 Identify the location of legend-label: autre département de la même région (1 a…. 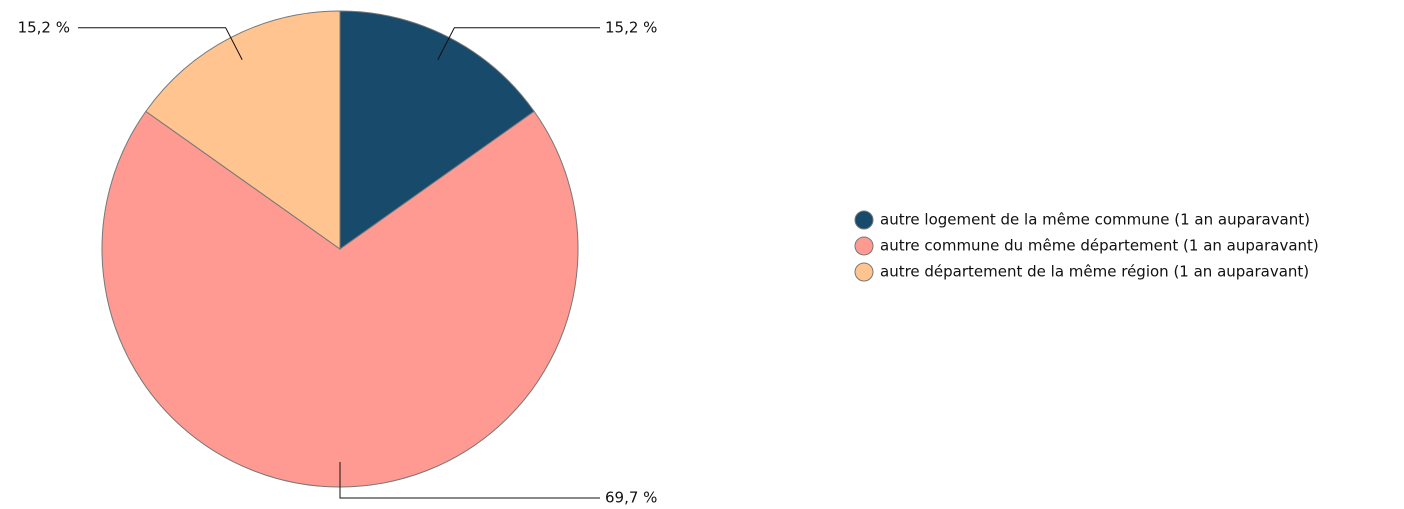
(1094, 272).